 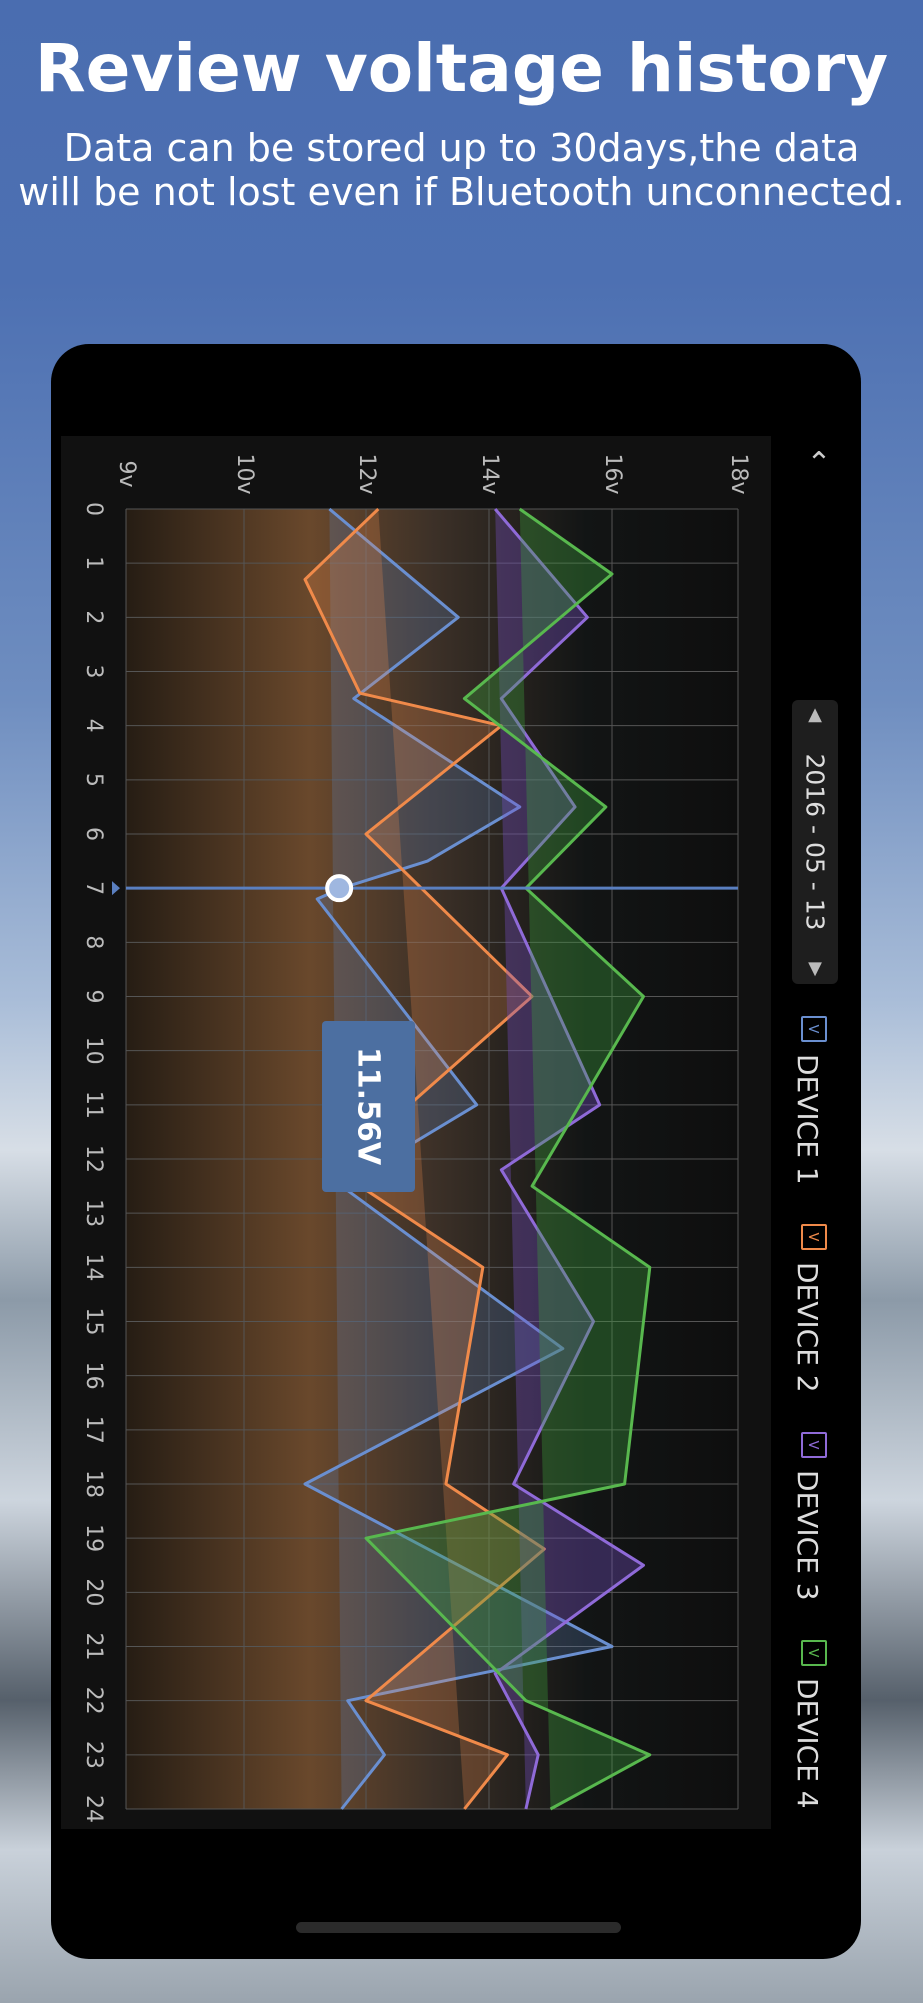 I want to click on hour-tick-label: 15, so click(x=93, y=1322).